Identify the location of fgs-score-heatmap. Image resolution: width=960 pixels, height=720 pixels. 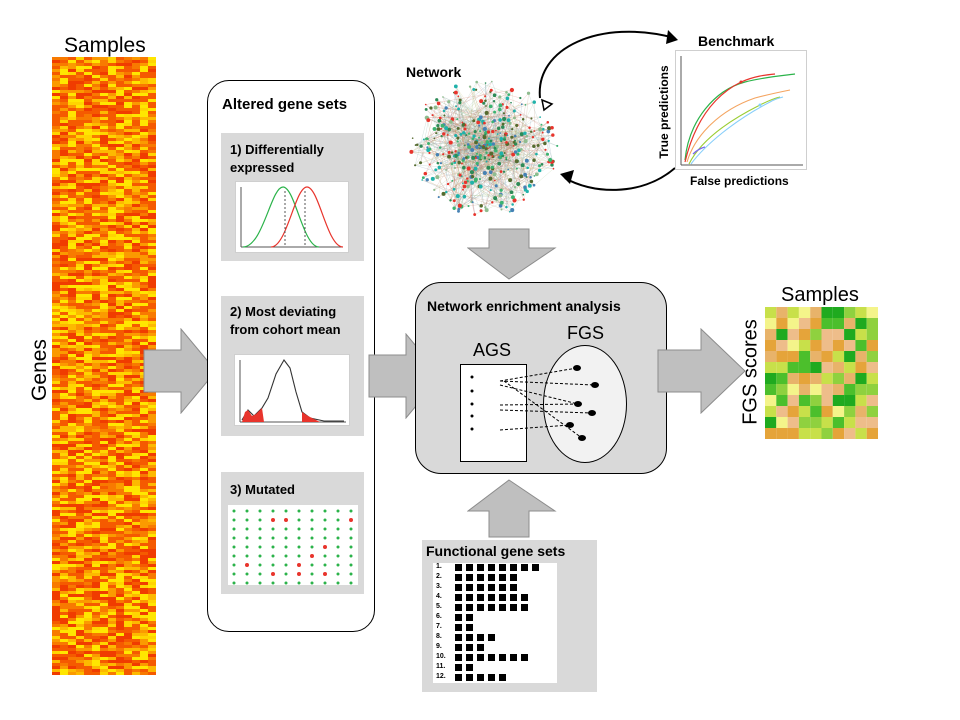
(821, 373).